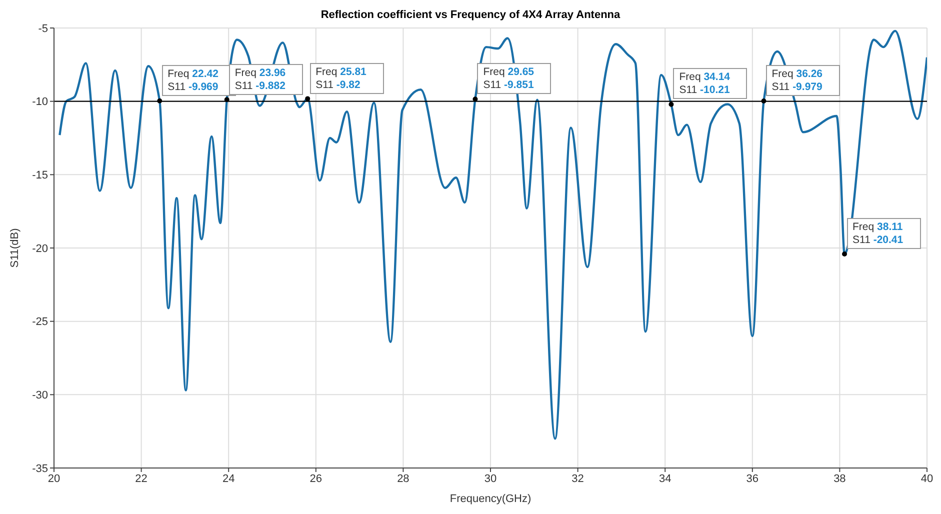 This screenshot has height=514, width=941. I want to click on y-tick-label: -30, so click(40, 396).